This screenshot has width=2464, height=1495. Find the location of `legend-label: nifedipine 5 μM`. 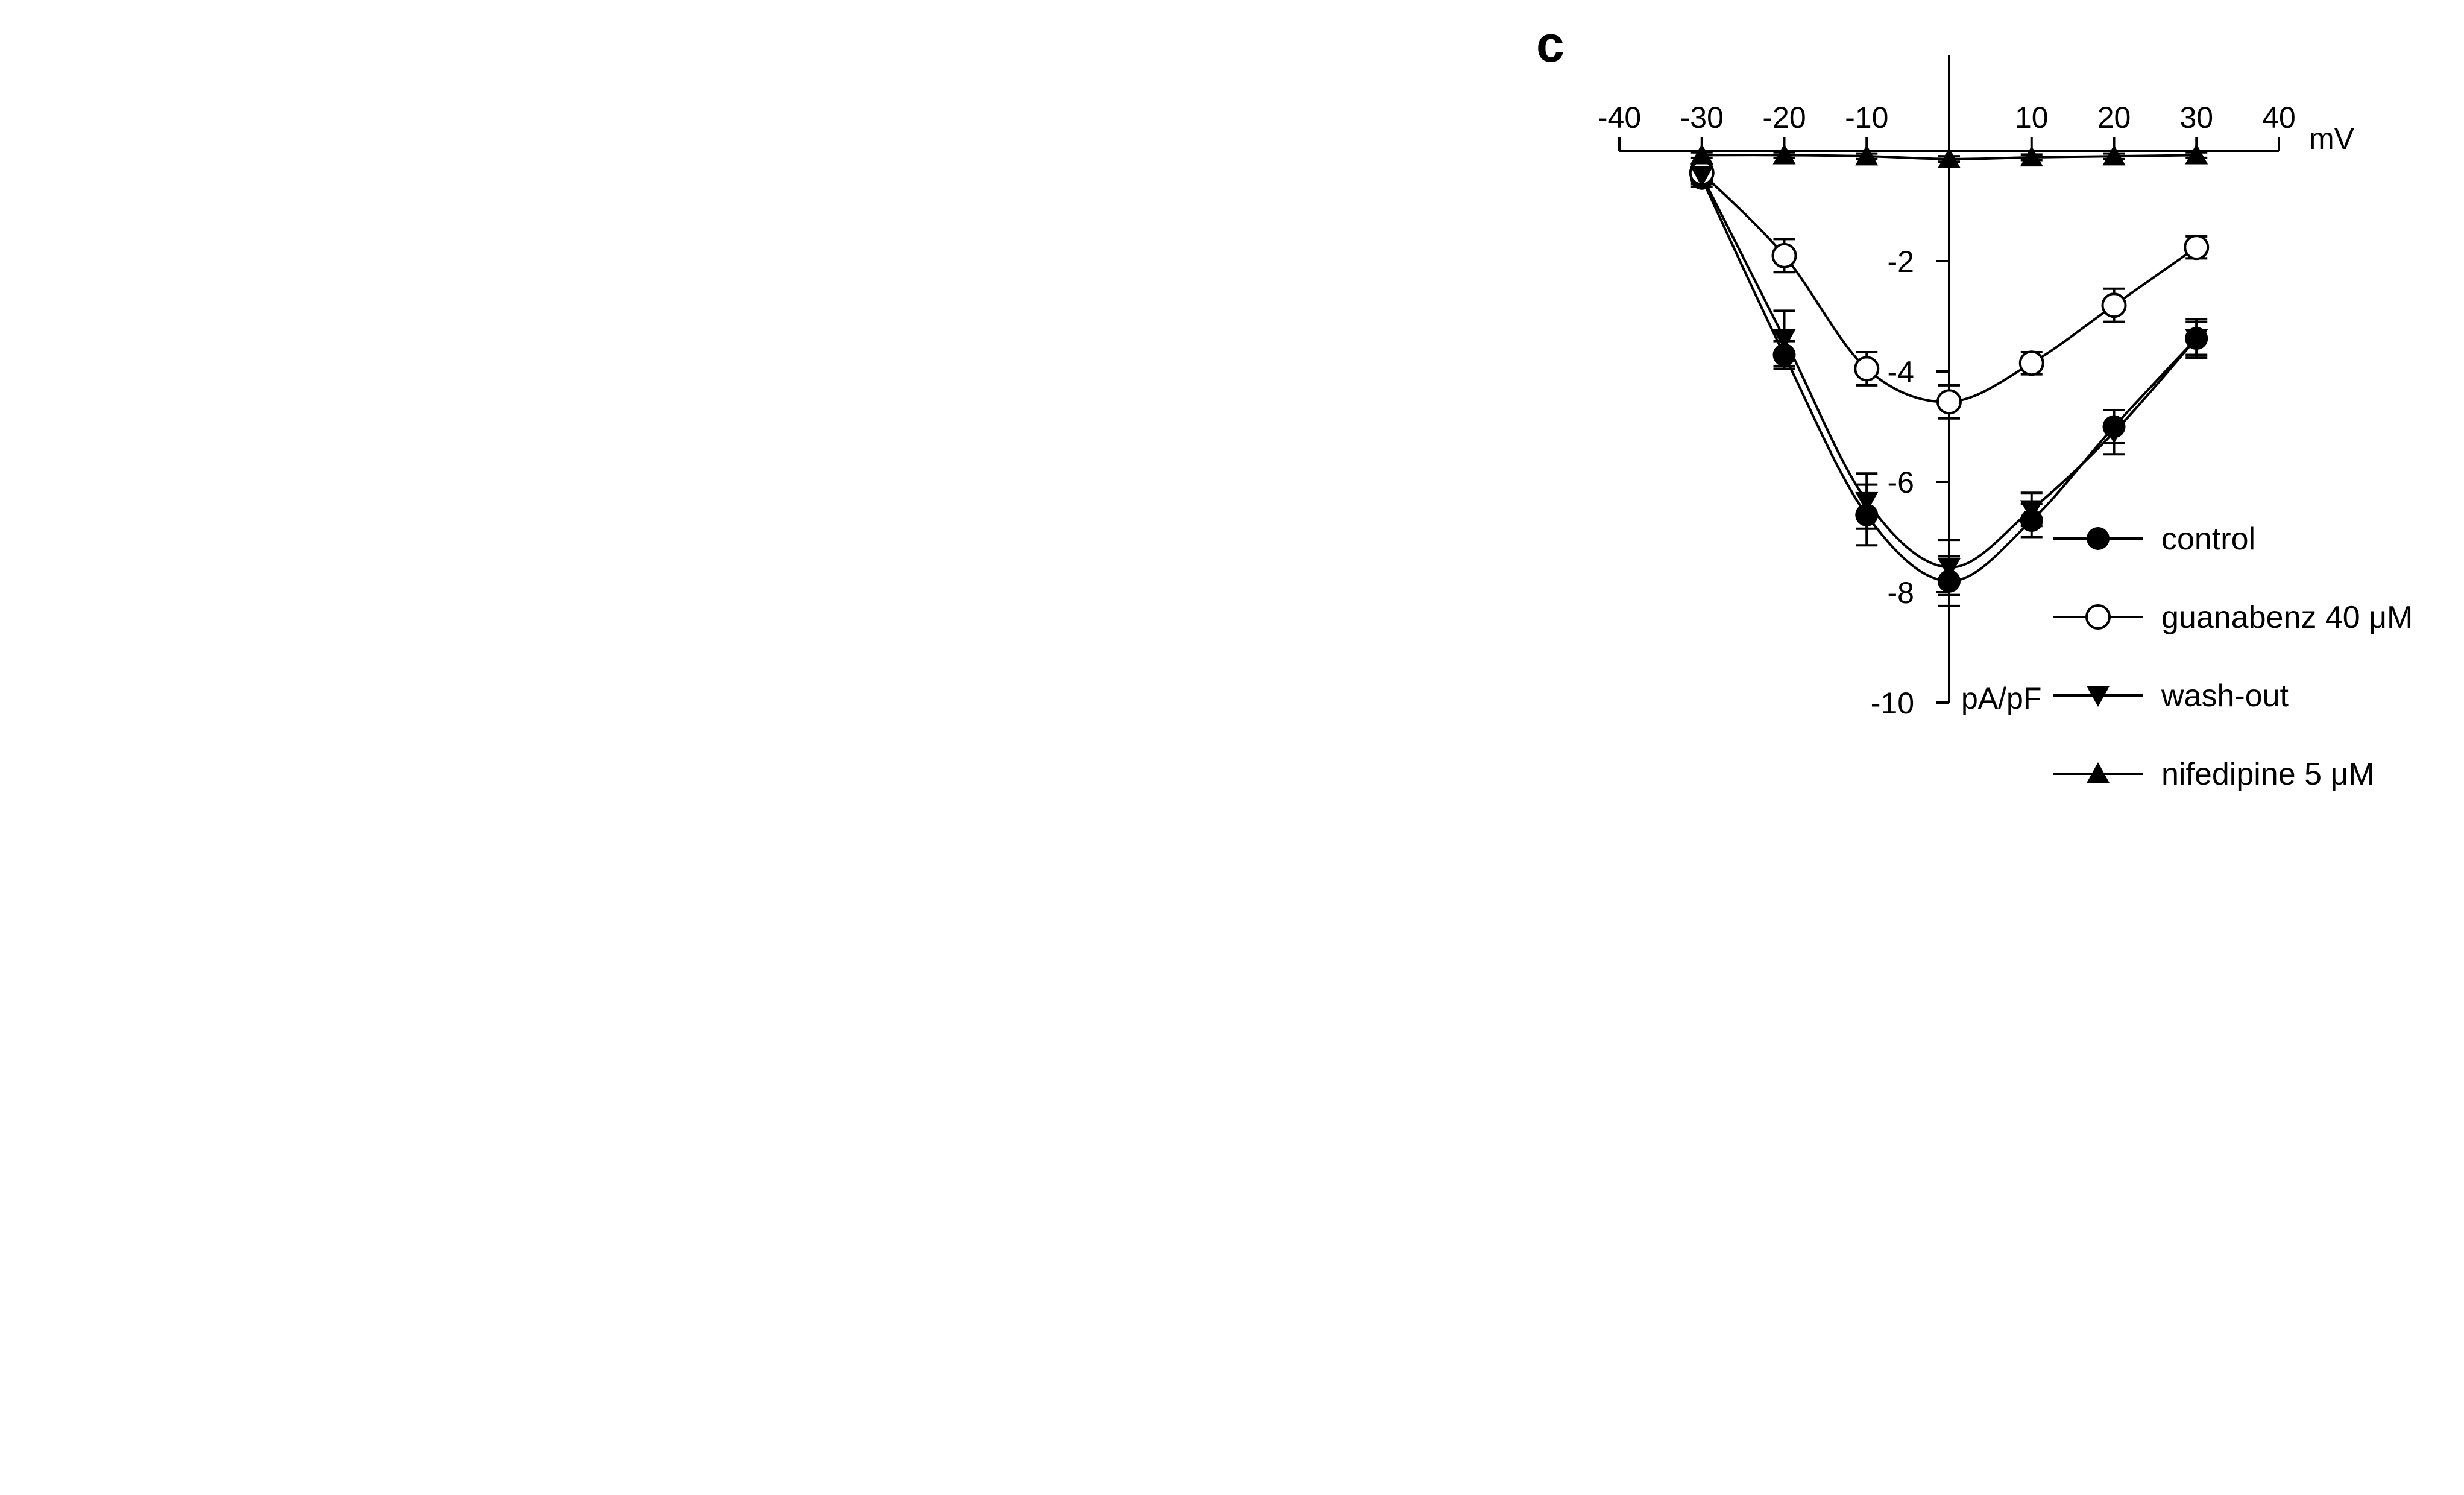

legend-label: nifedipine 5 μM is located at coordinates (2268, 774).